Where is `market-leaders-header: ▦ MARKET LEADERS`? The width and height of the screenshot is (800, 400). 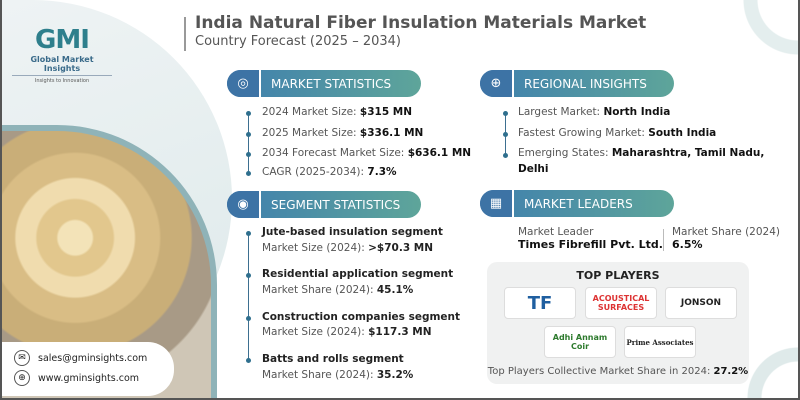
market-leaders-header: ▦ MARKET LEADERS is located at coordinates (577, 203).